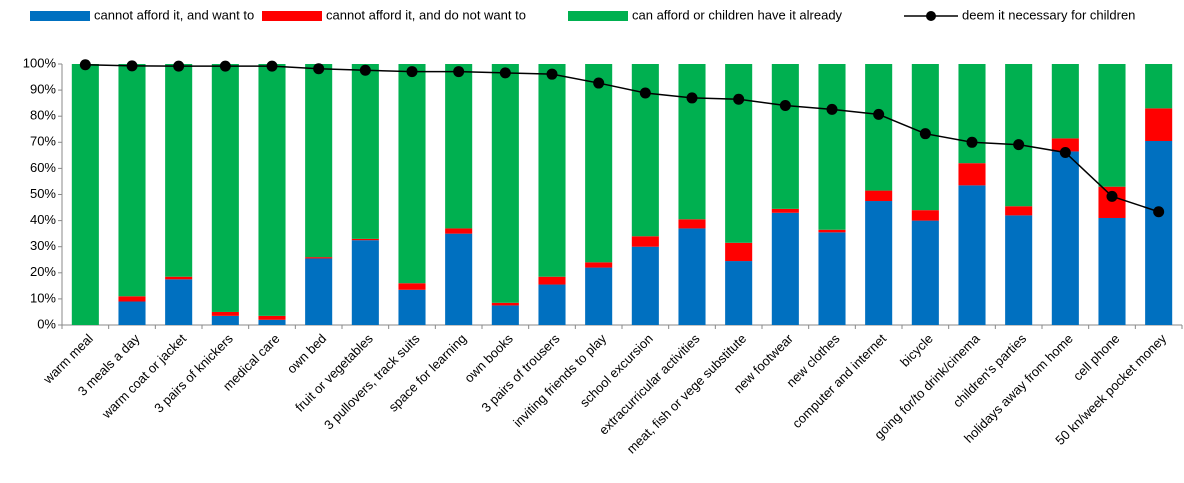  What do you see at coordinates (426, 14) in the screenshot?
I see `legend-label: cannot afford it, and do not want to` at bounding box center [426, 14].